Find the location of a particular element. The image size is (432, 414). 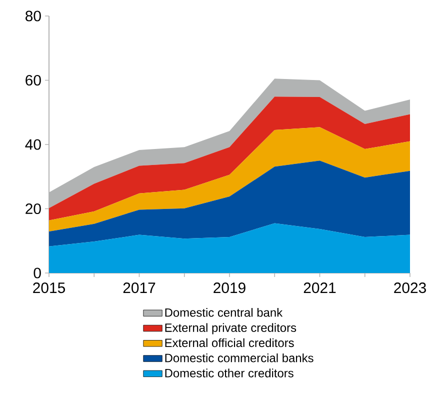

x-tick-label: 2015 is located at coordinates (49, 288).